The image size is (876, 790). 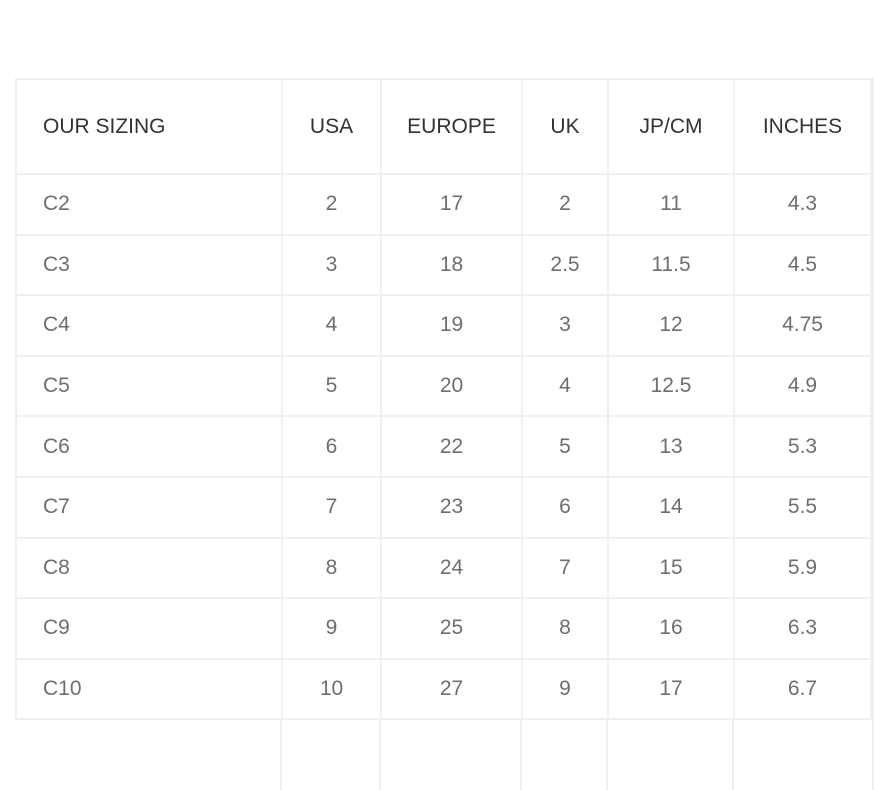 What do you see at coordinates (671, 568) in the screenshot?
I see `table-cell: 15` at bounding box center [671, 568].